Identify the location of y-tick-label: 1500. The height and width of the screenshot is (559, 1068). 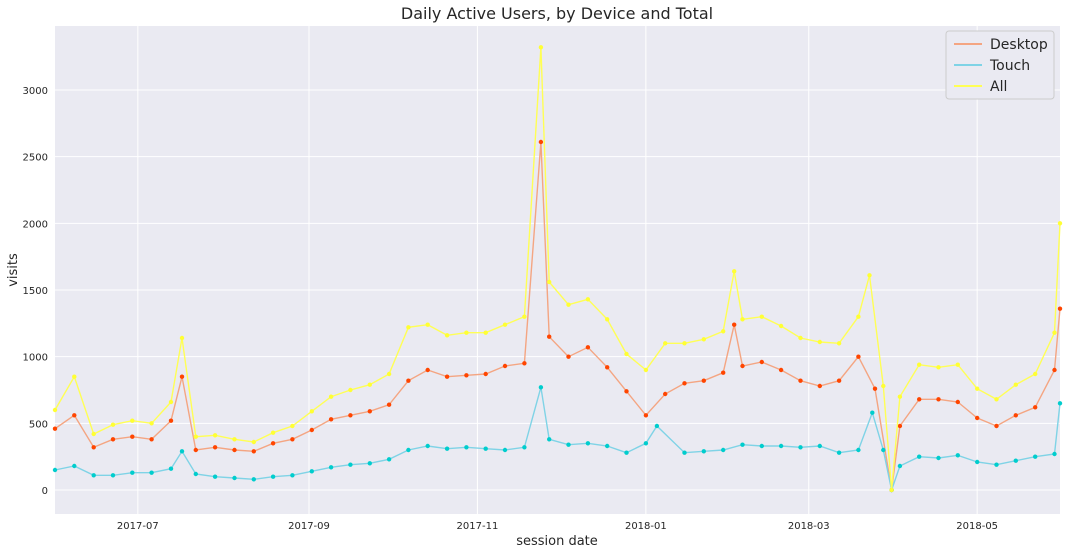
(35, 291).